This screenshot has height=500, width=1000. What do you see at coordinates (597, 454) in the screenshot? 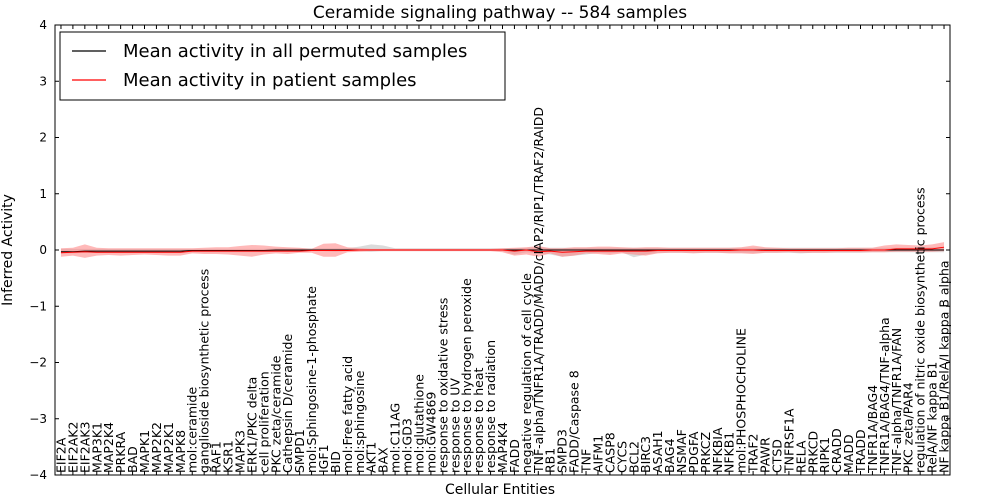
I see `x-category-label: AIFM1` at bounding box center [597, 454].